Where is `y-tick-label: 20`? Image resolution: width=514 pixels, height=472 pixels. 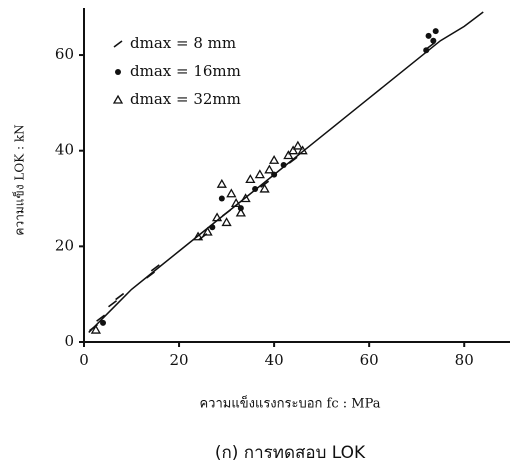
y-tick-label: 20 is located at coordinates (64, 245).